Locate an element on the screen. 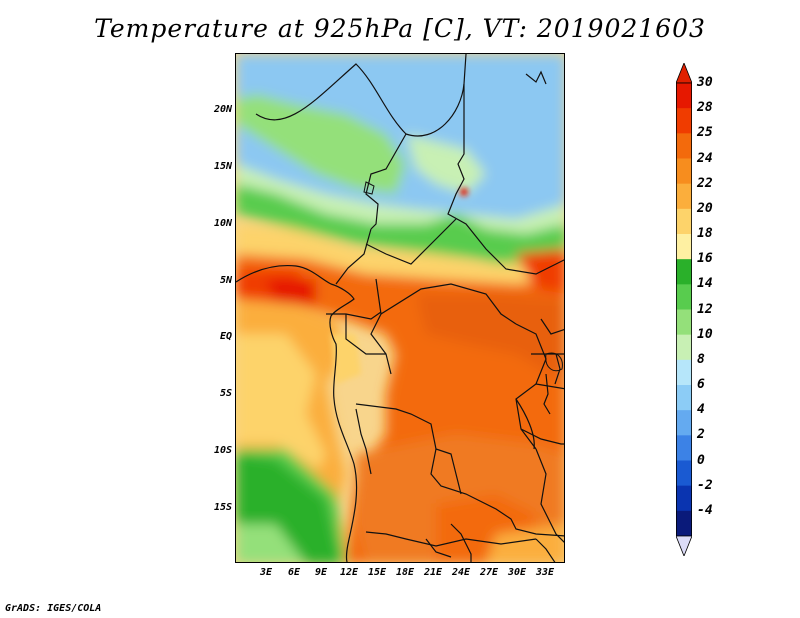 The width and height of the screenshot is (800, 618). malawi-border is located at coordinates (549, 495).